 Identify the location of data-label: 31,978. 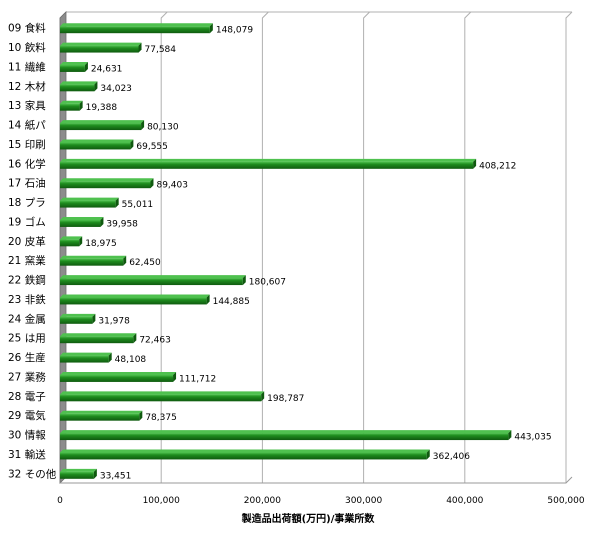
(114, 321).